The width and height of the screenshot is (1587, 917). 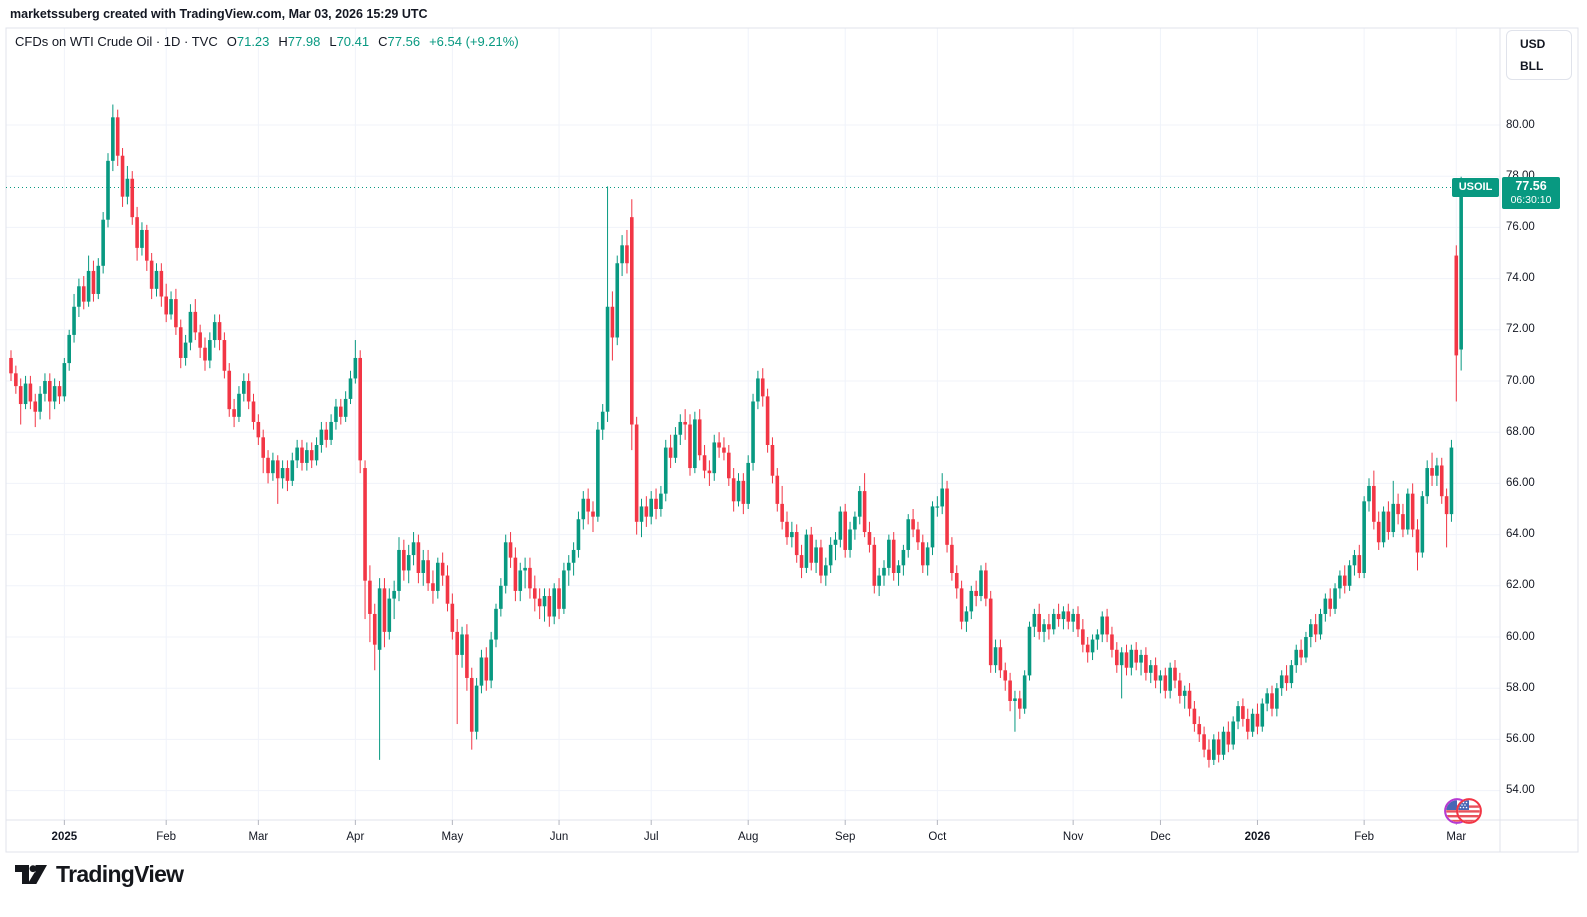 I want to click on high-label: H, so click(x=283, y=41).